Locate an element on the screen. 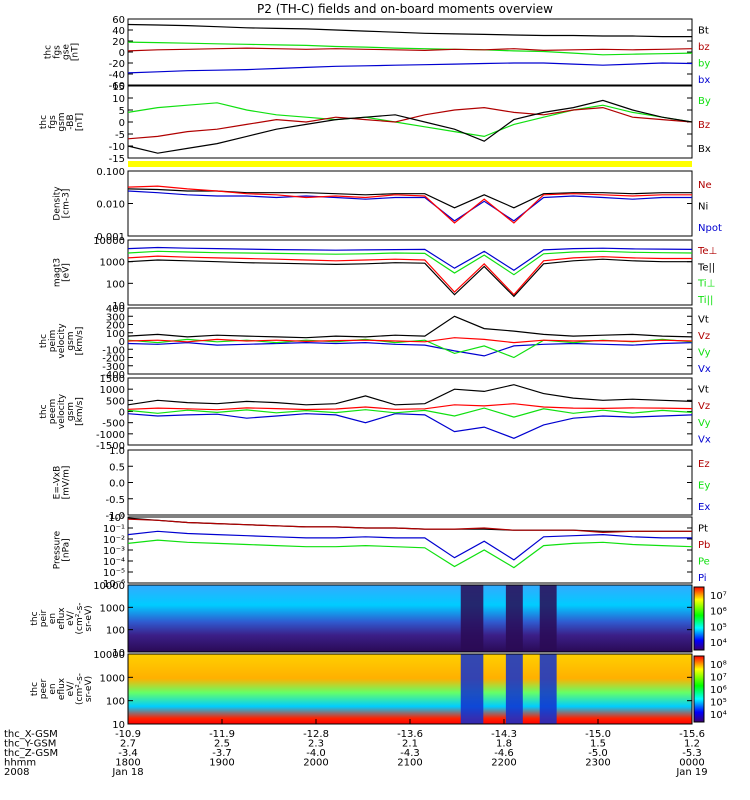  y-tick-label: 40 is located at coordinates (118, 31).